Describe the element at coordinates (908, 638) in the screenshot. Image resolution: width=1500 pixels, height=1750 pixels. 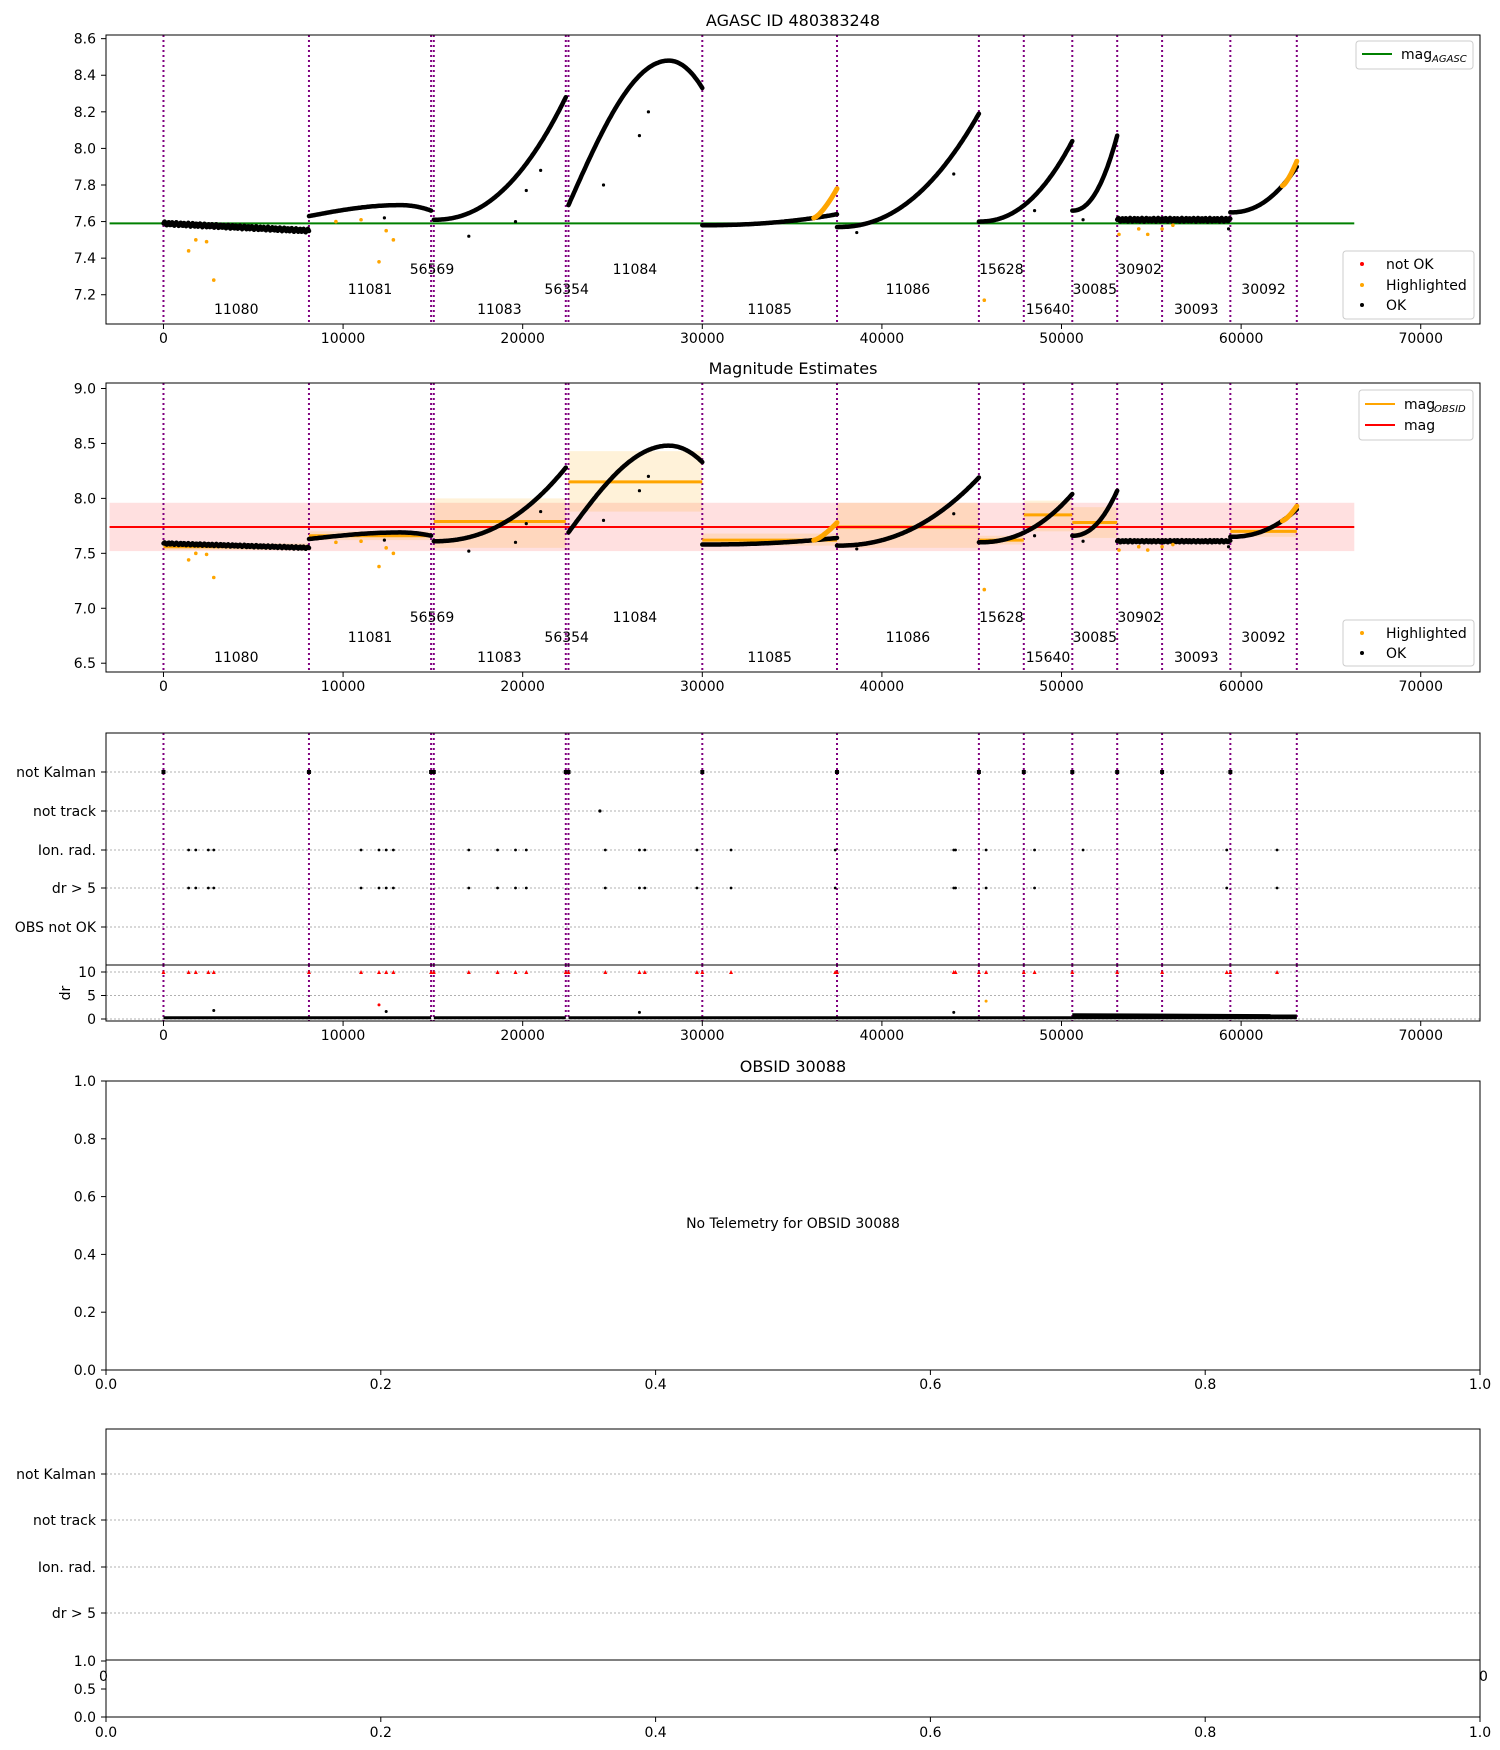
I see `p2-obsid-label: 11086` at that location.